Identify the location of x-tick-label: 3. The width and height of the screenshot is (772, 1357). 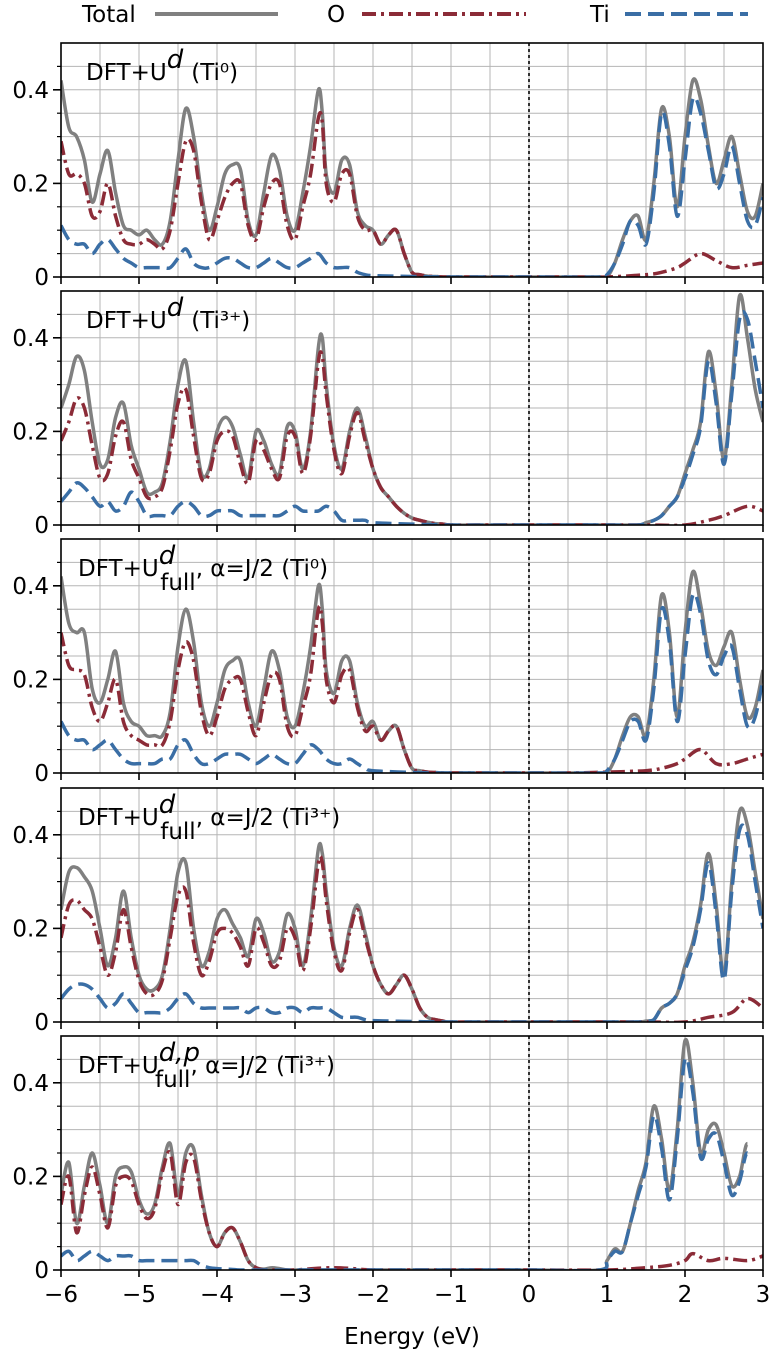
(763, 1295).